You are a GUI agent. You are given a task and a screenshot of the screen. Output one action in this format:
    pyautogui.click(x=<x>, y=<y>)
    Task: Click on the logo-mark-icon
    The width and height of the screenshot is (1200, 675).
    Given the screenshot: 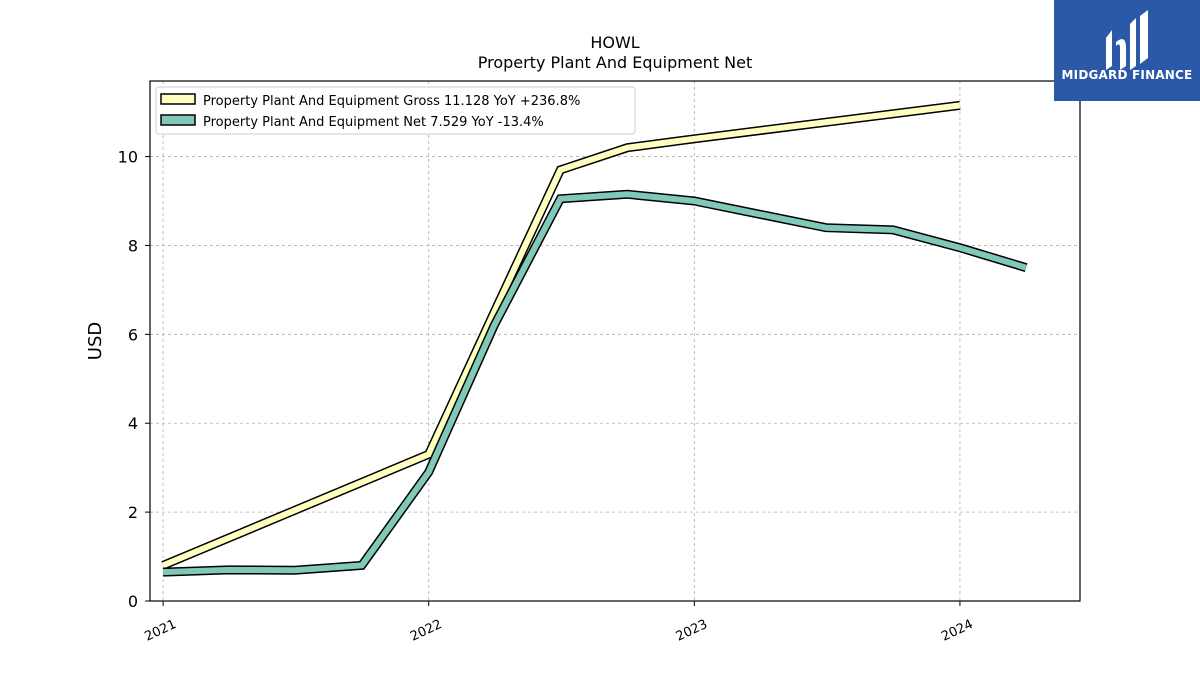 What is the action you would take?
    pyautogui.click(x=1127, y=40)
    